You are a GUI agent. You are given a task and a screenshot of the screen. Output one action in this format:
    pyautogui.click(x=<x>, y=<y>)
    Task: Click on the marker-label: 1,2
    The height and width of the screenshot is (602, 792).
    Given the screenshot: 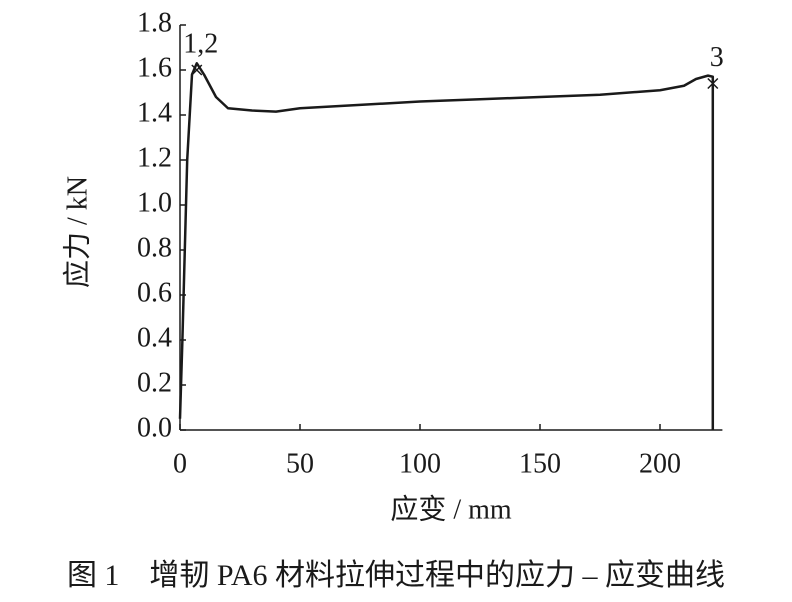 What is the action you would take?
    pyautogui.click(x=200, y=43)
    